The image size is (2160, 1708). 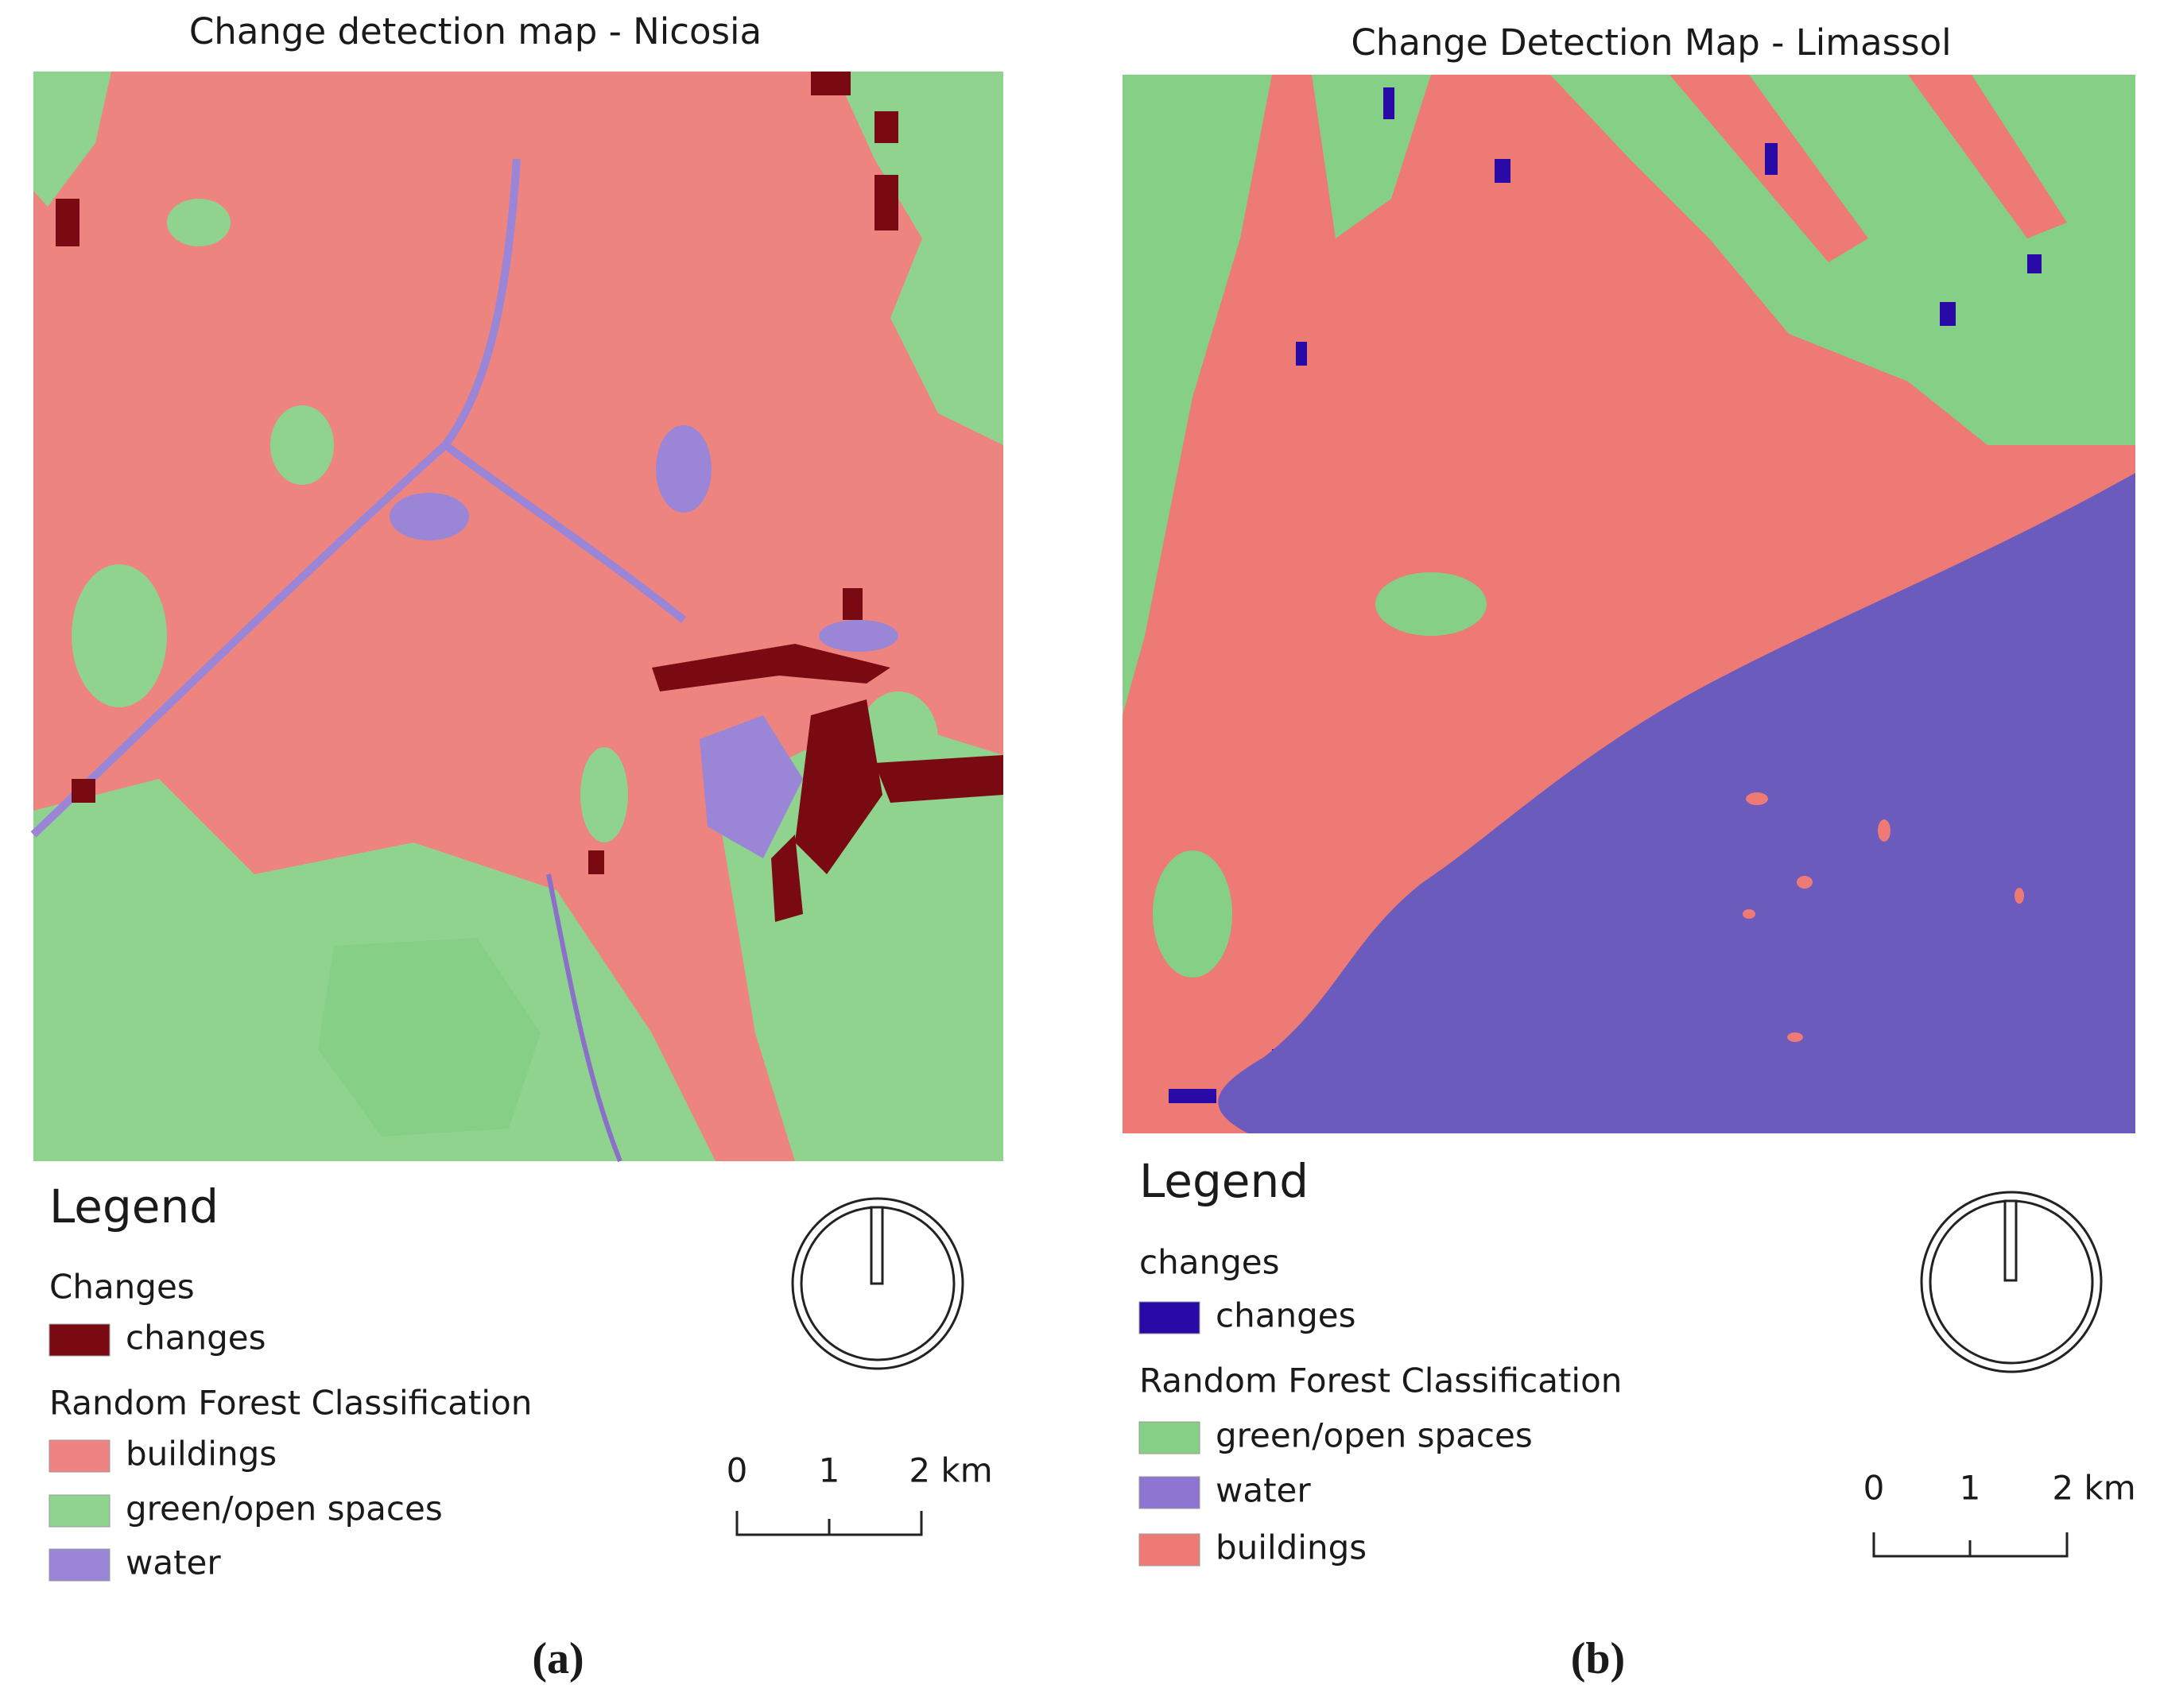 What do you see at coordinates (122, 1287) in the screenshot?
I see `legend-group: Changes` at bounding box center [122, 1287].